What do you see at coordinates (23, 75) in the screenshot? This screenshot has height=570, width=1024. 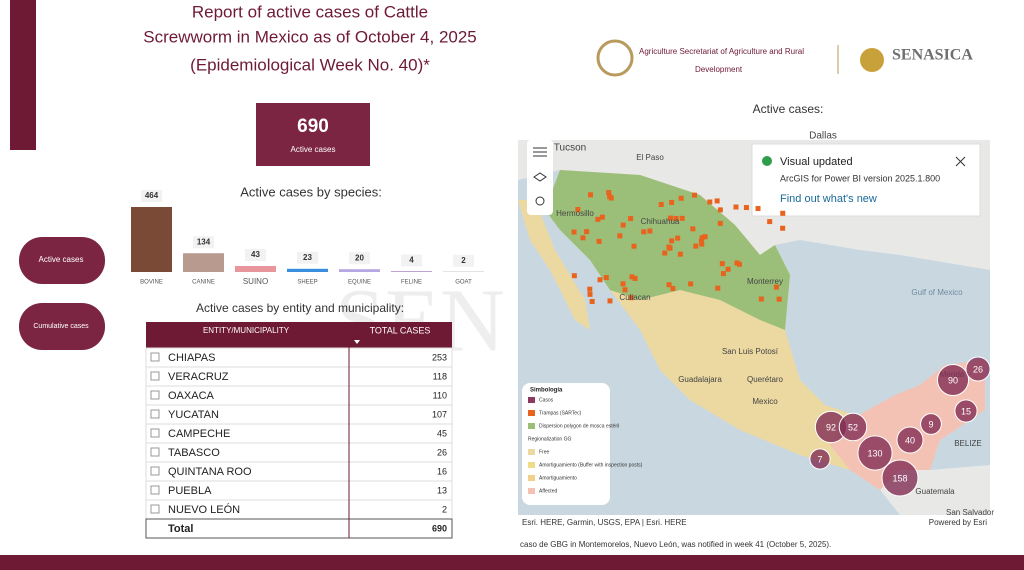 I see `side-bar` at bounding box center [23, 75].